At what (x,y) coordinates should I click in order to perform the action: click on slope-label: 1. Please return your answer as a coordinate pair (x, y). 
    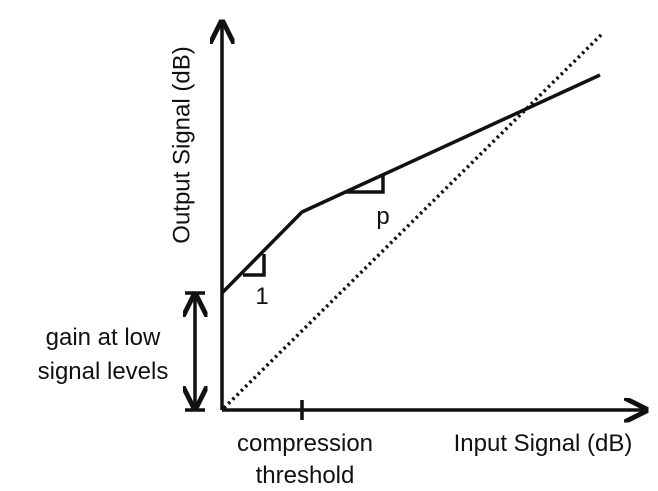
    Looking at the image, I should click on (261, 296).